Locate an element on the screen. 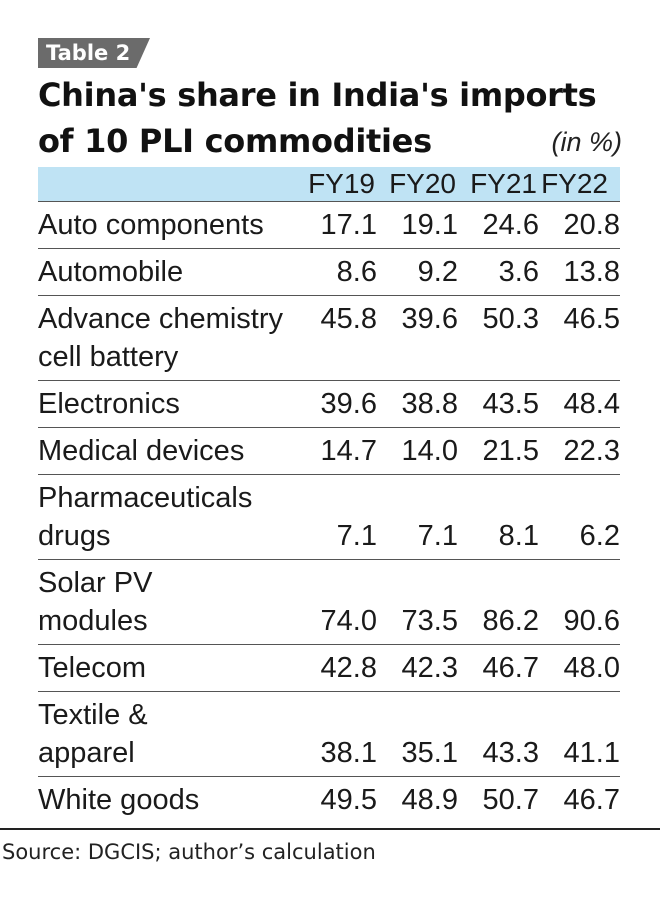 Image resolution: width=660 pixels, height=900 pixels. share-value: 45.8 is located at coordinates (348, 319).